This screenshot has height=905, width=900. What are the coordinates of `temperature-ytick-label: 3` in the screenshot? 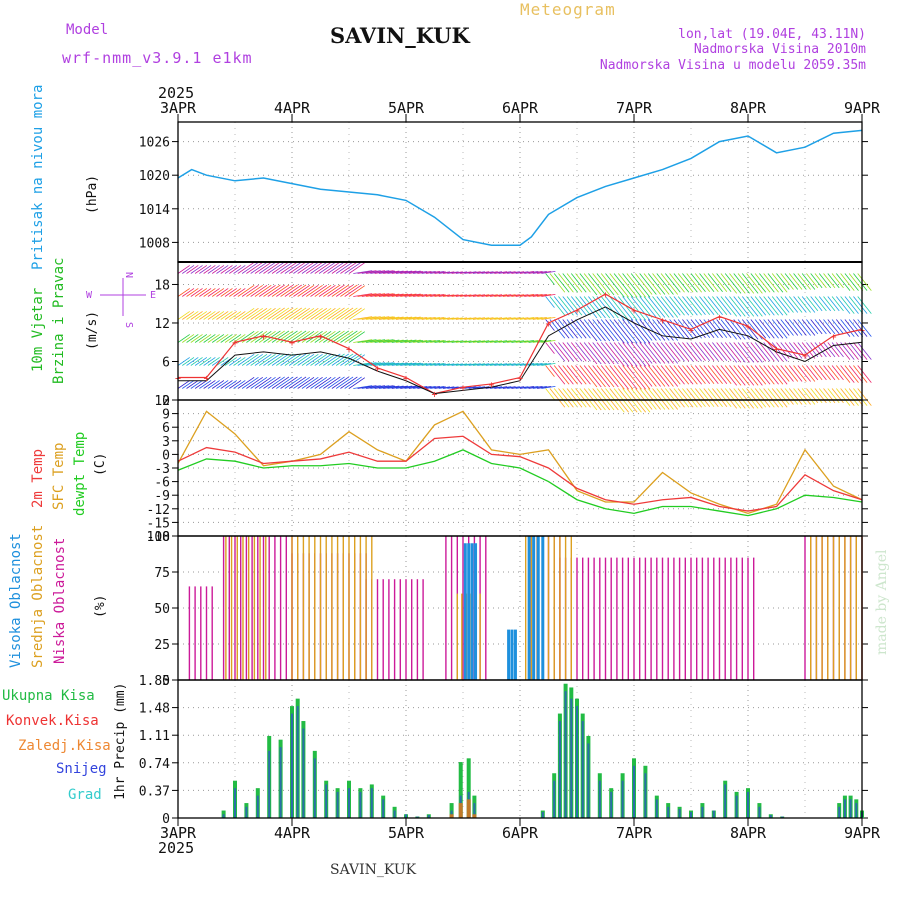 It's located at (166, 442).